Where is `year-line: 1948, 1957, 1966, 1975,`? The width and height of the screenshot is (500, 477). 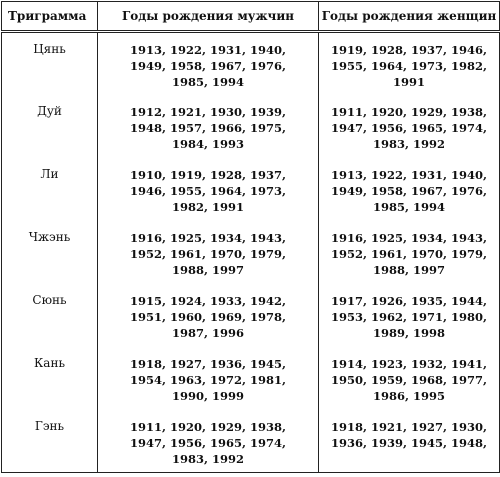
year-line: 1948, 1957, 1966, 1975, is located at coordinates (208, 127).